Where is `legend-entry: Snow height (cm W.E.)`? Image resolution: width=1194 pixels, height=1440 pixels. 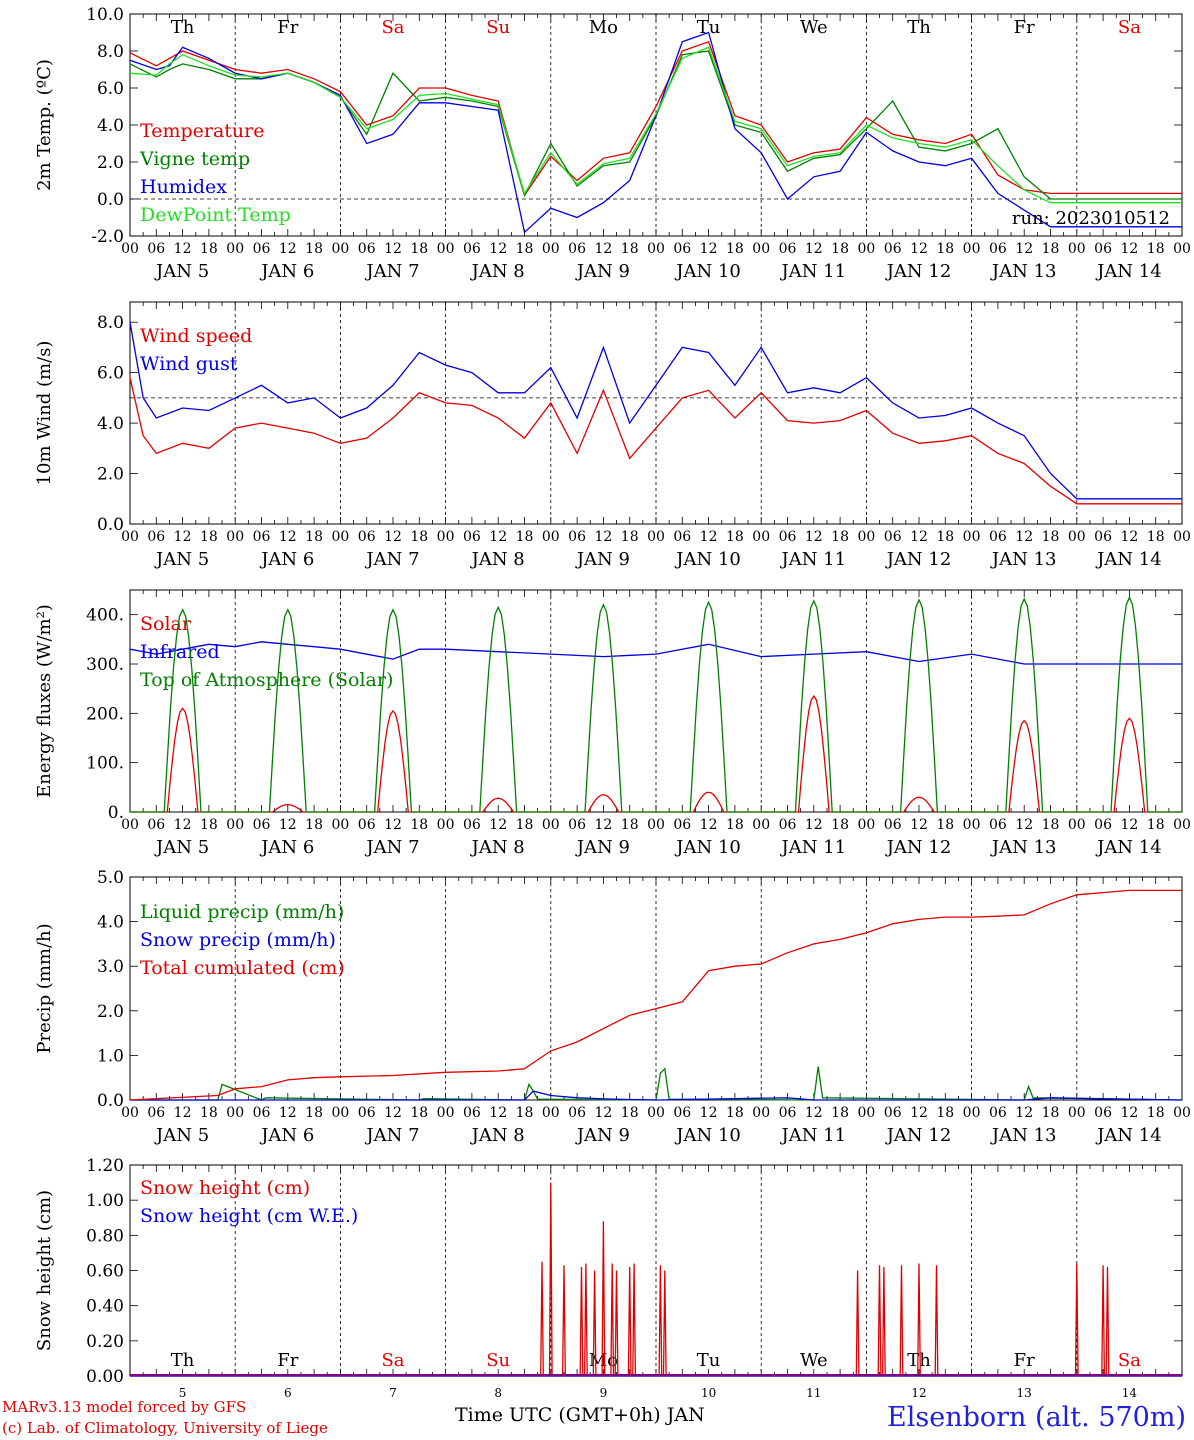 legend-entry: Snow height (cm W.E.) is located at coordinates (249, 1216).